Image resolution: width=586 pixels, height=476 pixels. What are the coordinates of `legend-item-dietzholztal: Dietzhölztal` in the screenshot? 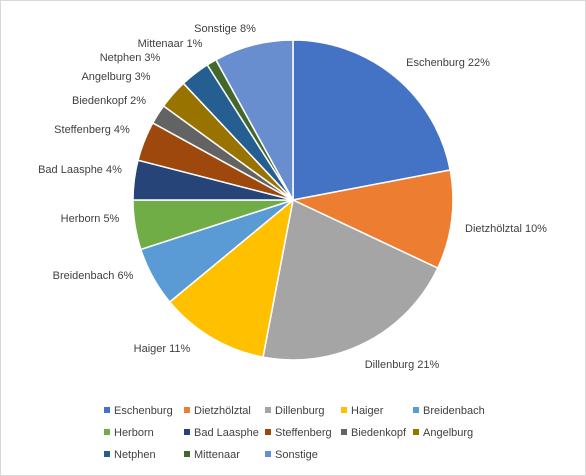 It's located at (217, 411).